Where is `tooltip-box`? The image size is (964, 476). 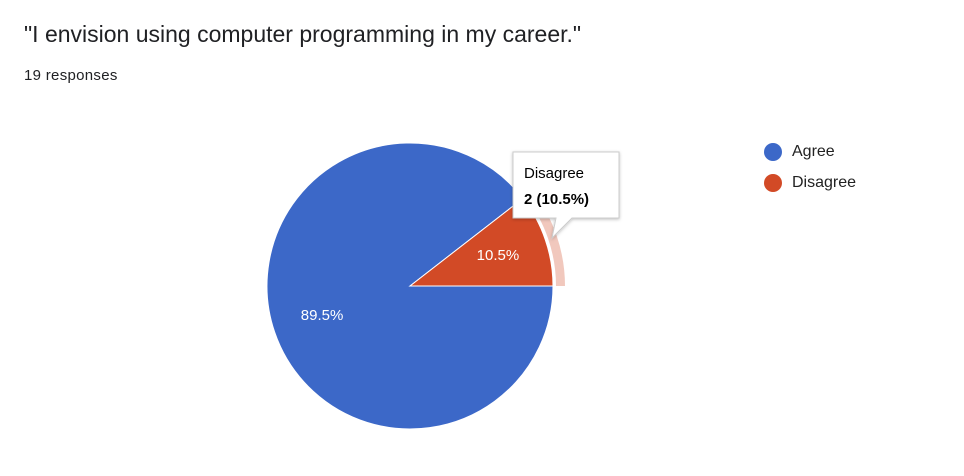
tooltip-box is located at coordinates (566, 195).